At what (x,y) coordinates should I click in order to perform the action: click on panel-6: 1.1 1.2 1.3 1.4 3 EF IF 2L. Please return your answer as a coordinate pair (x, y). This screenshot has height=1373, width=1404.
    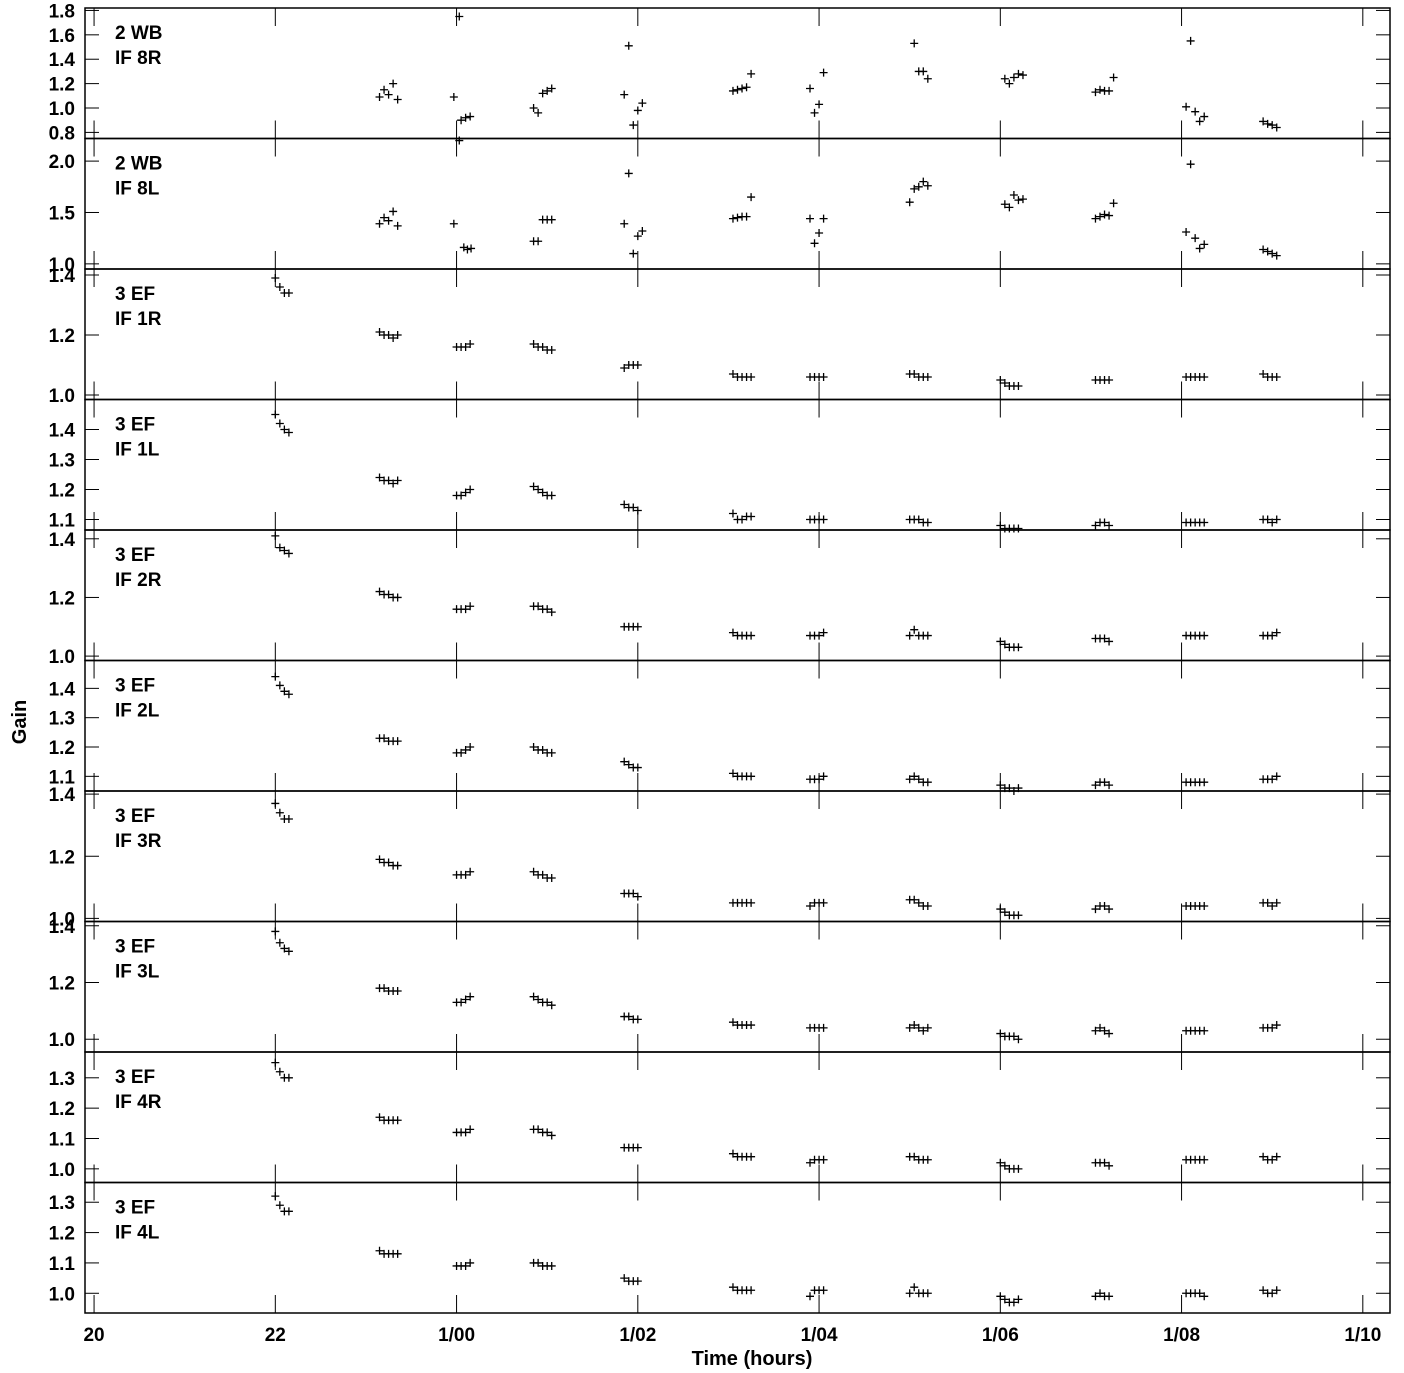
    Looking at the image, I should click on (720, 727).